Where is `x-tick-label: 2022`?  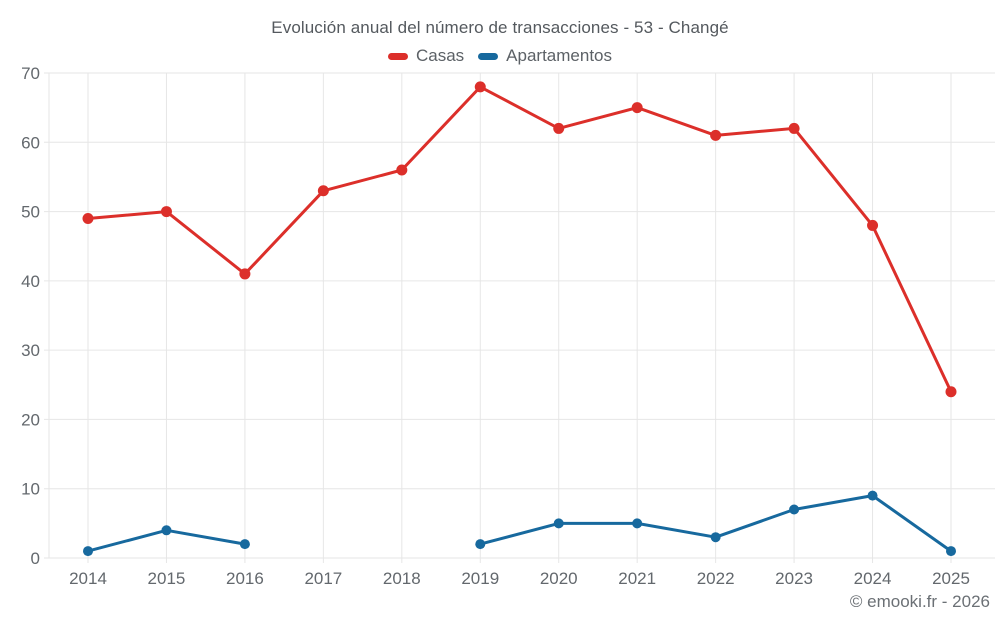 x-tick-label: 2022 is located at coordinates (716, 578).